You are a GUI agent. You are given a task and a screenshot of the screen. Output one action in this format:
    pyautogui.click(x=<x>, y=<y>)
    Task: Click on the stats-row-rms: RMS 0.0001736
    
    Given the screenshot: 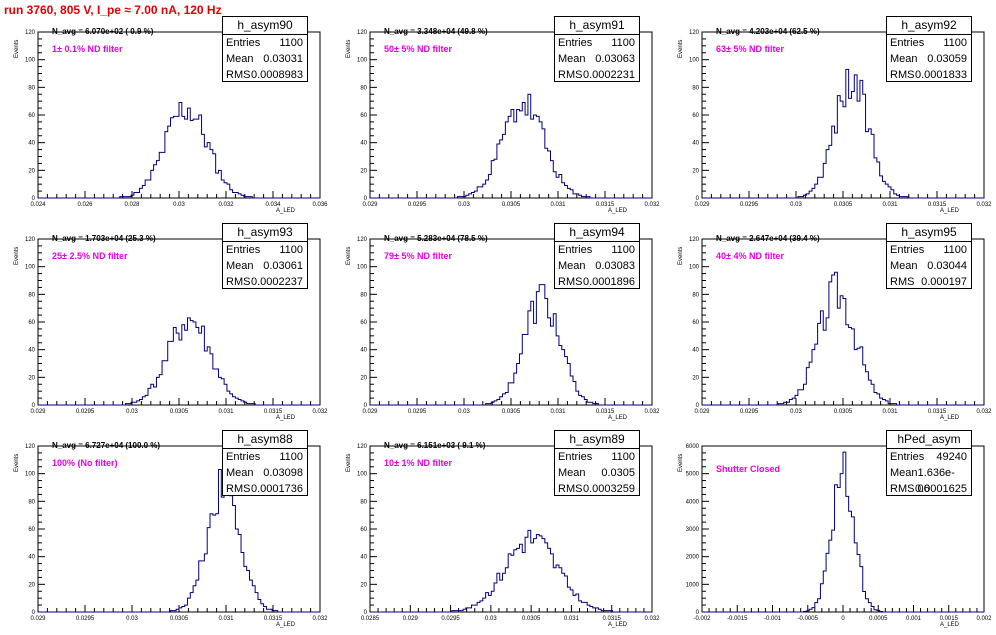 What is the action you would take?
    pyautogui.click(x=265, y=489)
    